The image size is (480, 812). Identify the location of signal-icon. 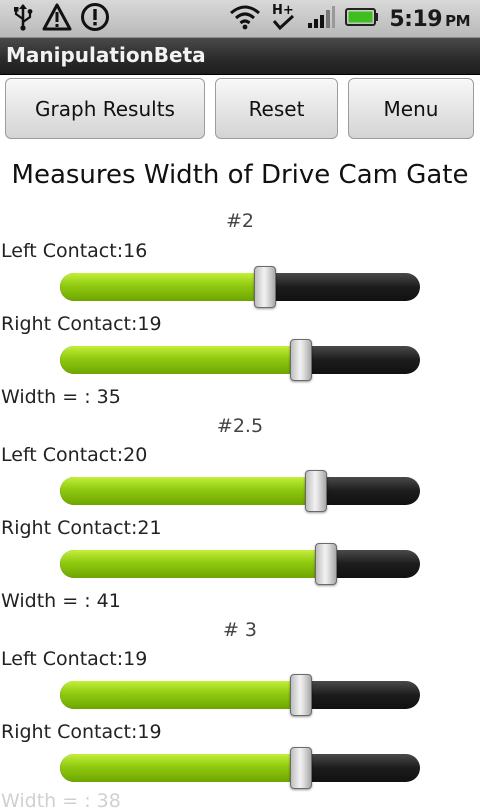
(321, 19).